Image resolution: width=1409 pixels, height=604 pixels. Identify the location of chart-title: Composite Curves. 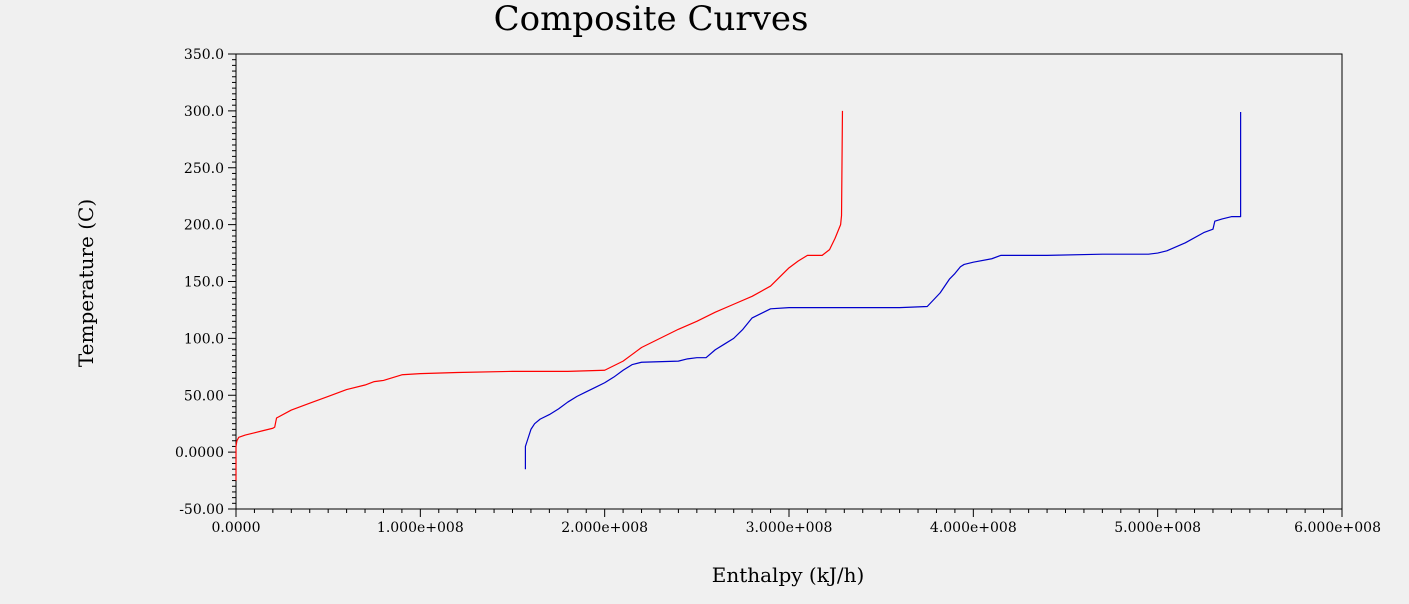
(651, 19).